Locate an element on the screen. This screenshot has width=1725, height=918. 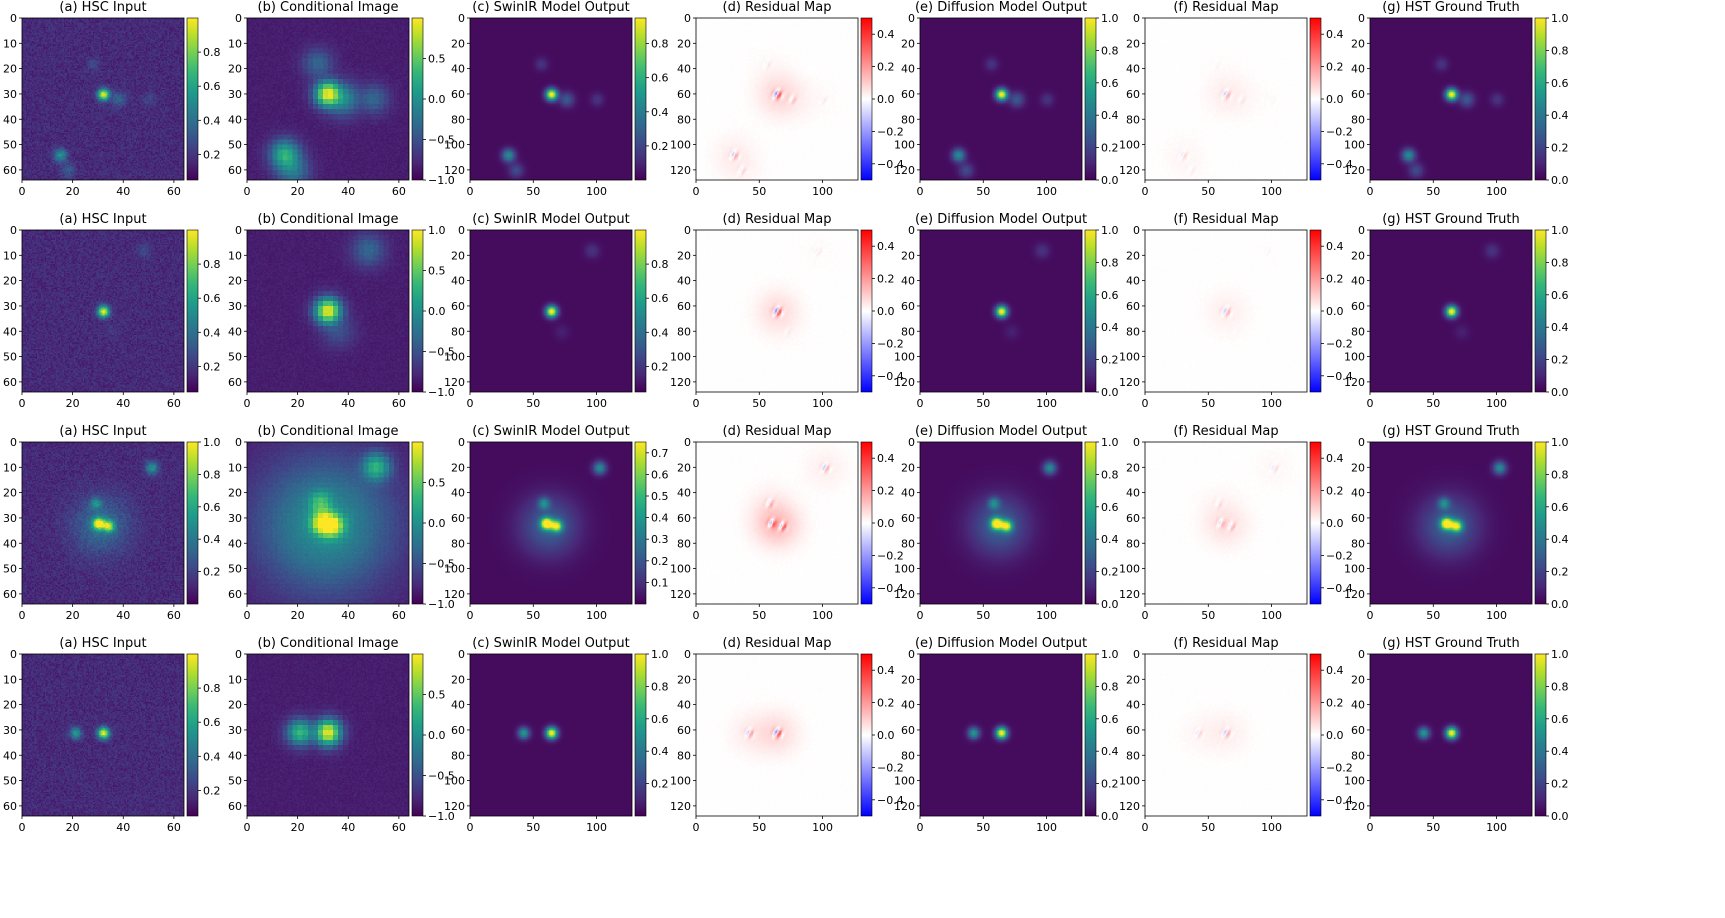
x-tick-label: 20 is located at coordinates (298, 403).